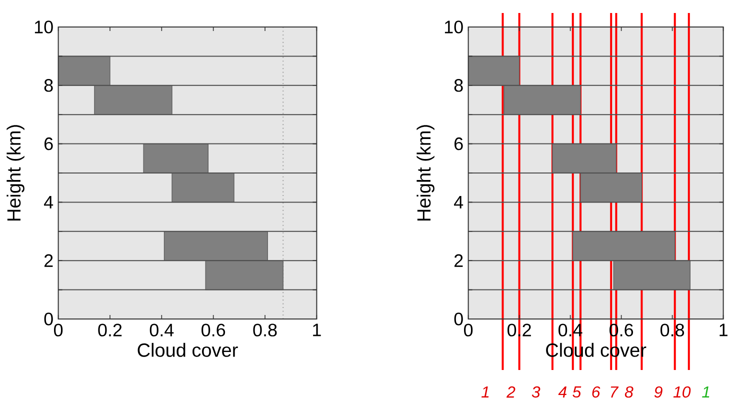  What do you see at coordinates (162, 330) in the screenshot?
I see `x-tick-label: 0.4` at bounding box center [162, 330].